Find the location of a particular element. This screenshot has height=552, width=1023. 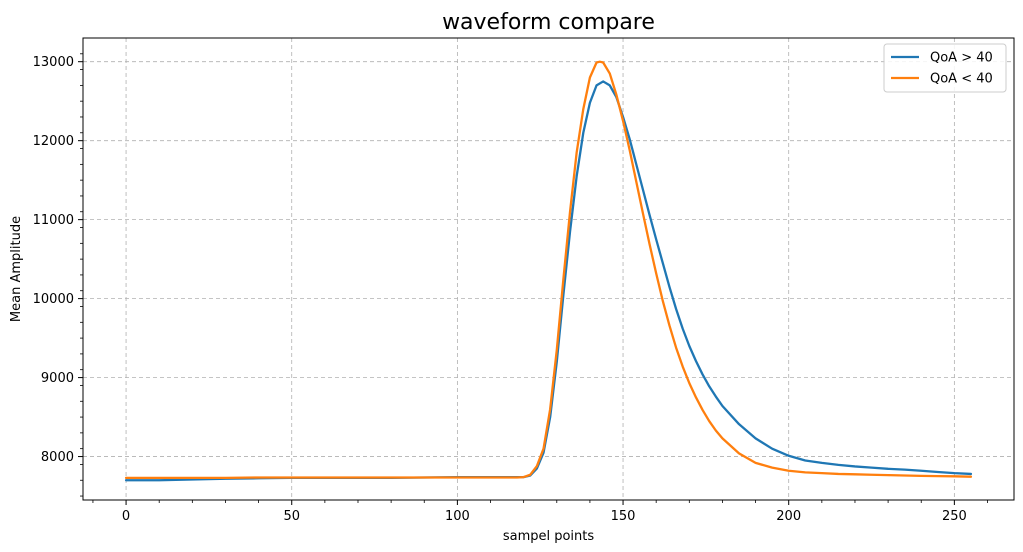

legend-label-2: QoA < 40 is located at coordinates (961, 79).